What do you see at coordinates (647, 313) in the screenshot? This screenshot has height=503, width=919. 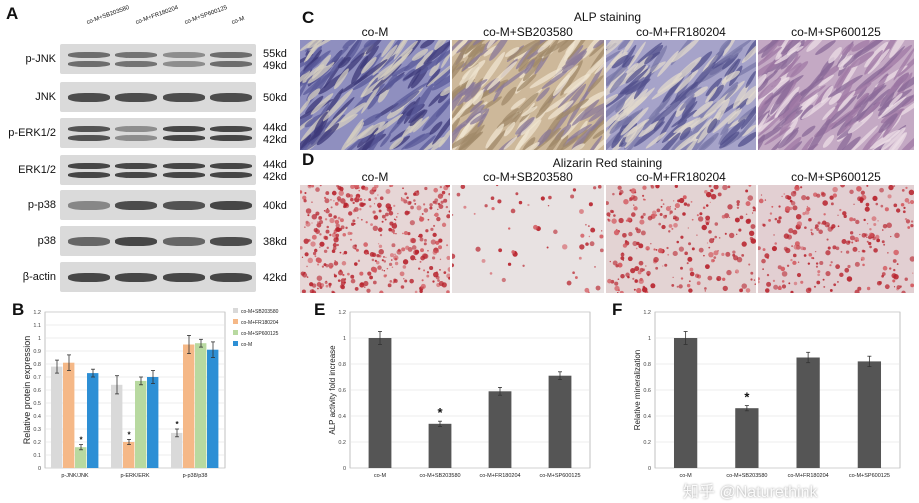 I see `y-tick-label: 1.2` at bounding box center [647, 313].